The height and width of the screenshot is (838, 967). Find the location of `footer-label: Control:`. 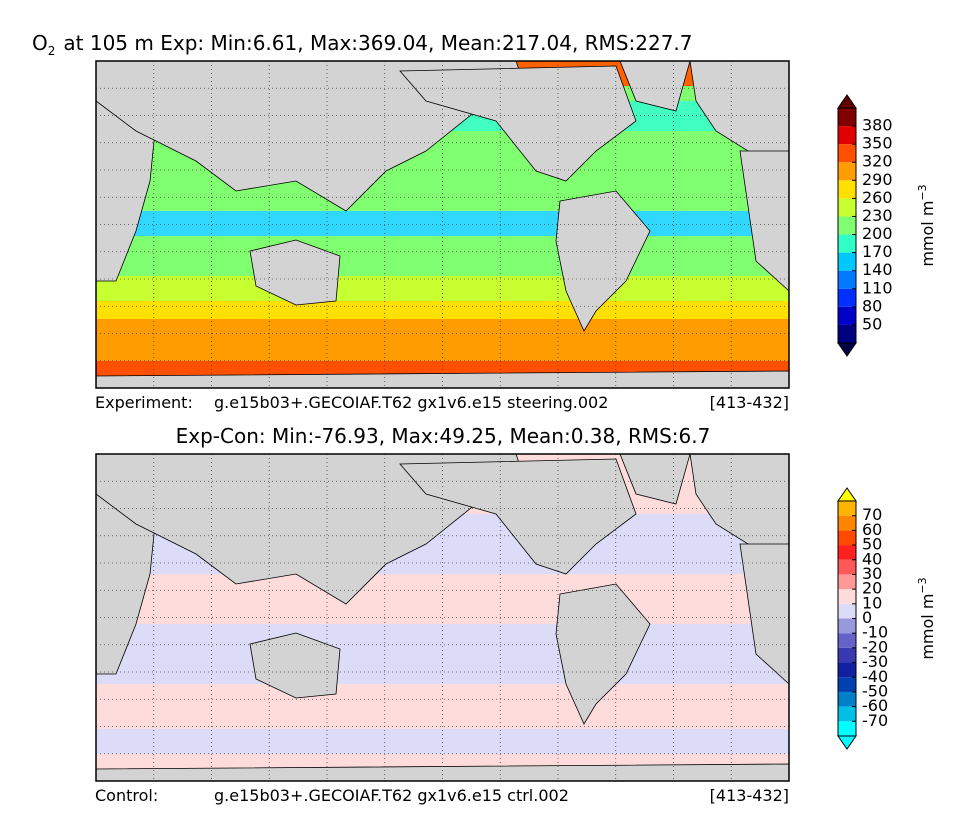

footer-label: Control: is located at coordinates (126, 795).